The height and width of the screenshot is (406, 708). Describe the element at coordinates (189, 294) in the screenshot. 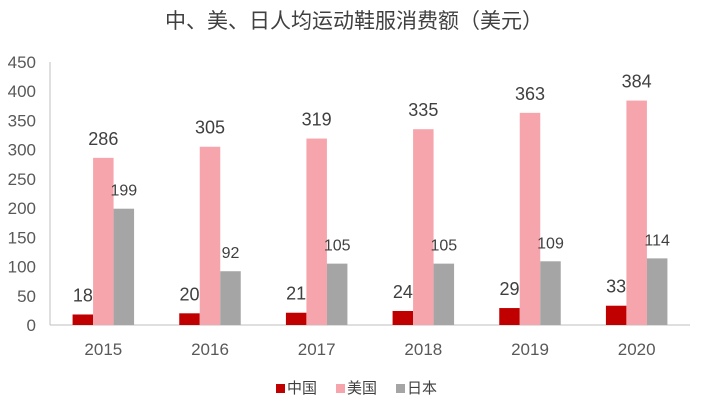

I see `data-label-series-0: 20` at that location.